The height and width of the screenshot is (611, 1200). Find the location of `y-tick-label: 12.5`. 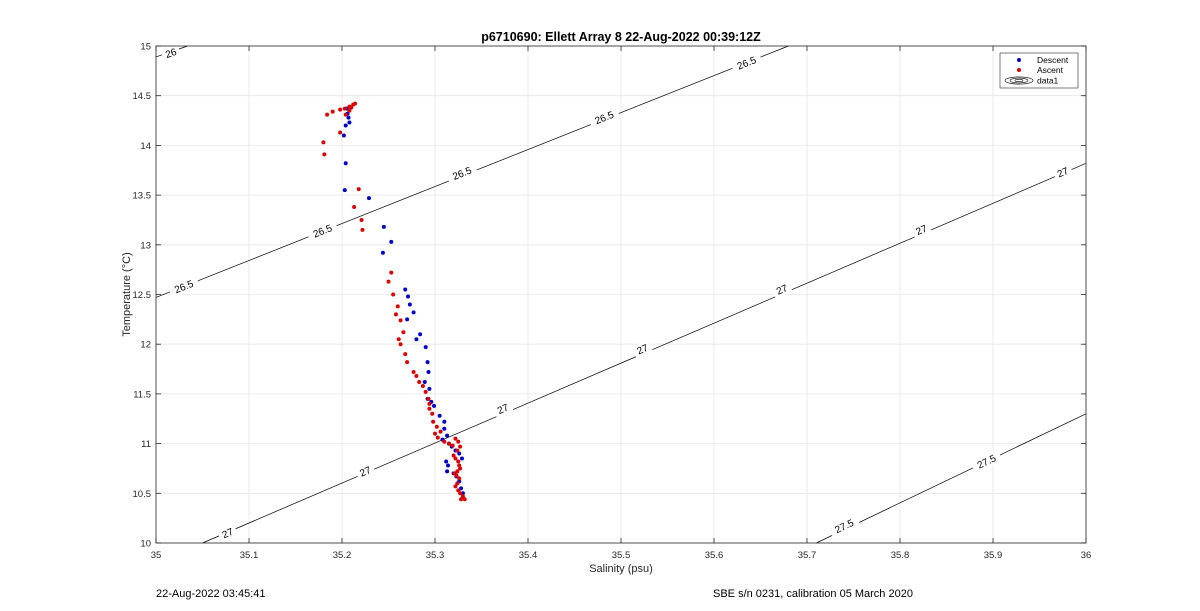

y-tick-label: 12.5 is located at coordinates (142, 295).